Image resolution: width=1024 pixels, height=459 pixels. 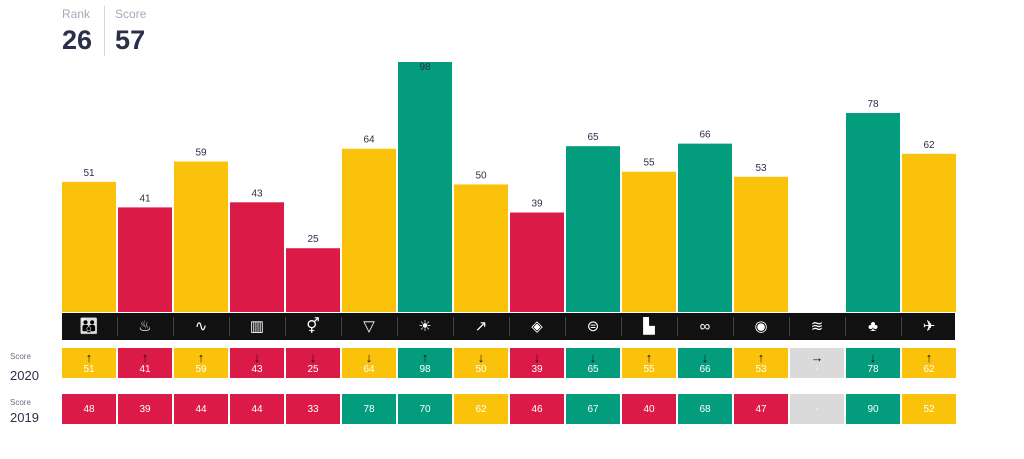 I want to click on score-row-2019: 48 39 44 44 33 78 70 62 46 67 40 68 47 - 90 52, so click(x=509, y=409).